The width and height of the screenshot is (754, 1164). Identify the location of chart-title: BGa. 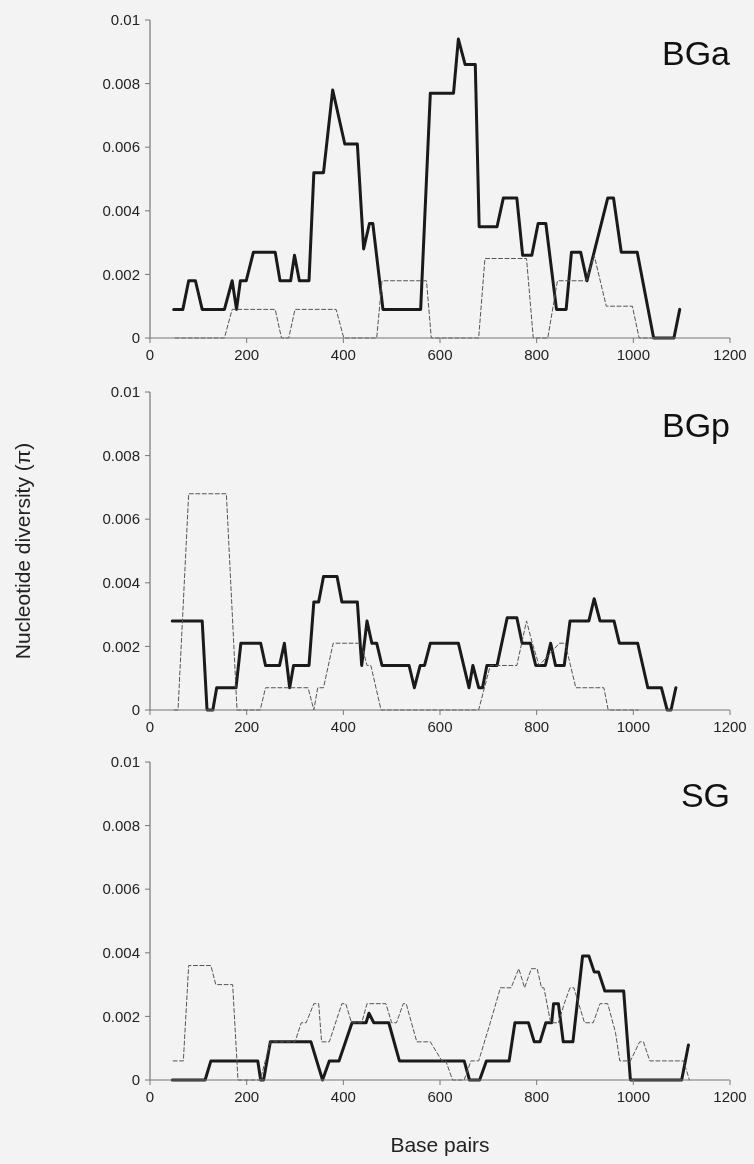
(696, 53).